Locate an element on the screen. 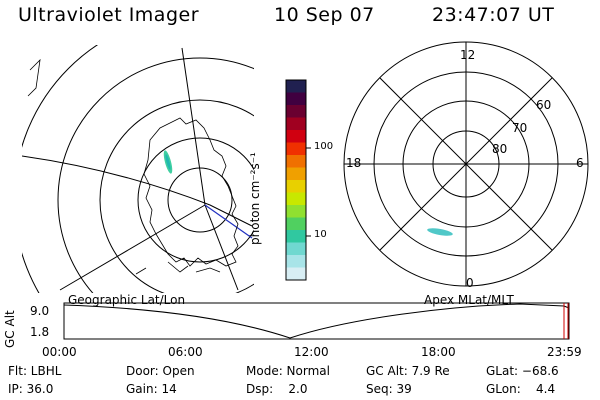  status-glon: GLon: 4.4 is located at coordinates (521, 389).